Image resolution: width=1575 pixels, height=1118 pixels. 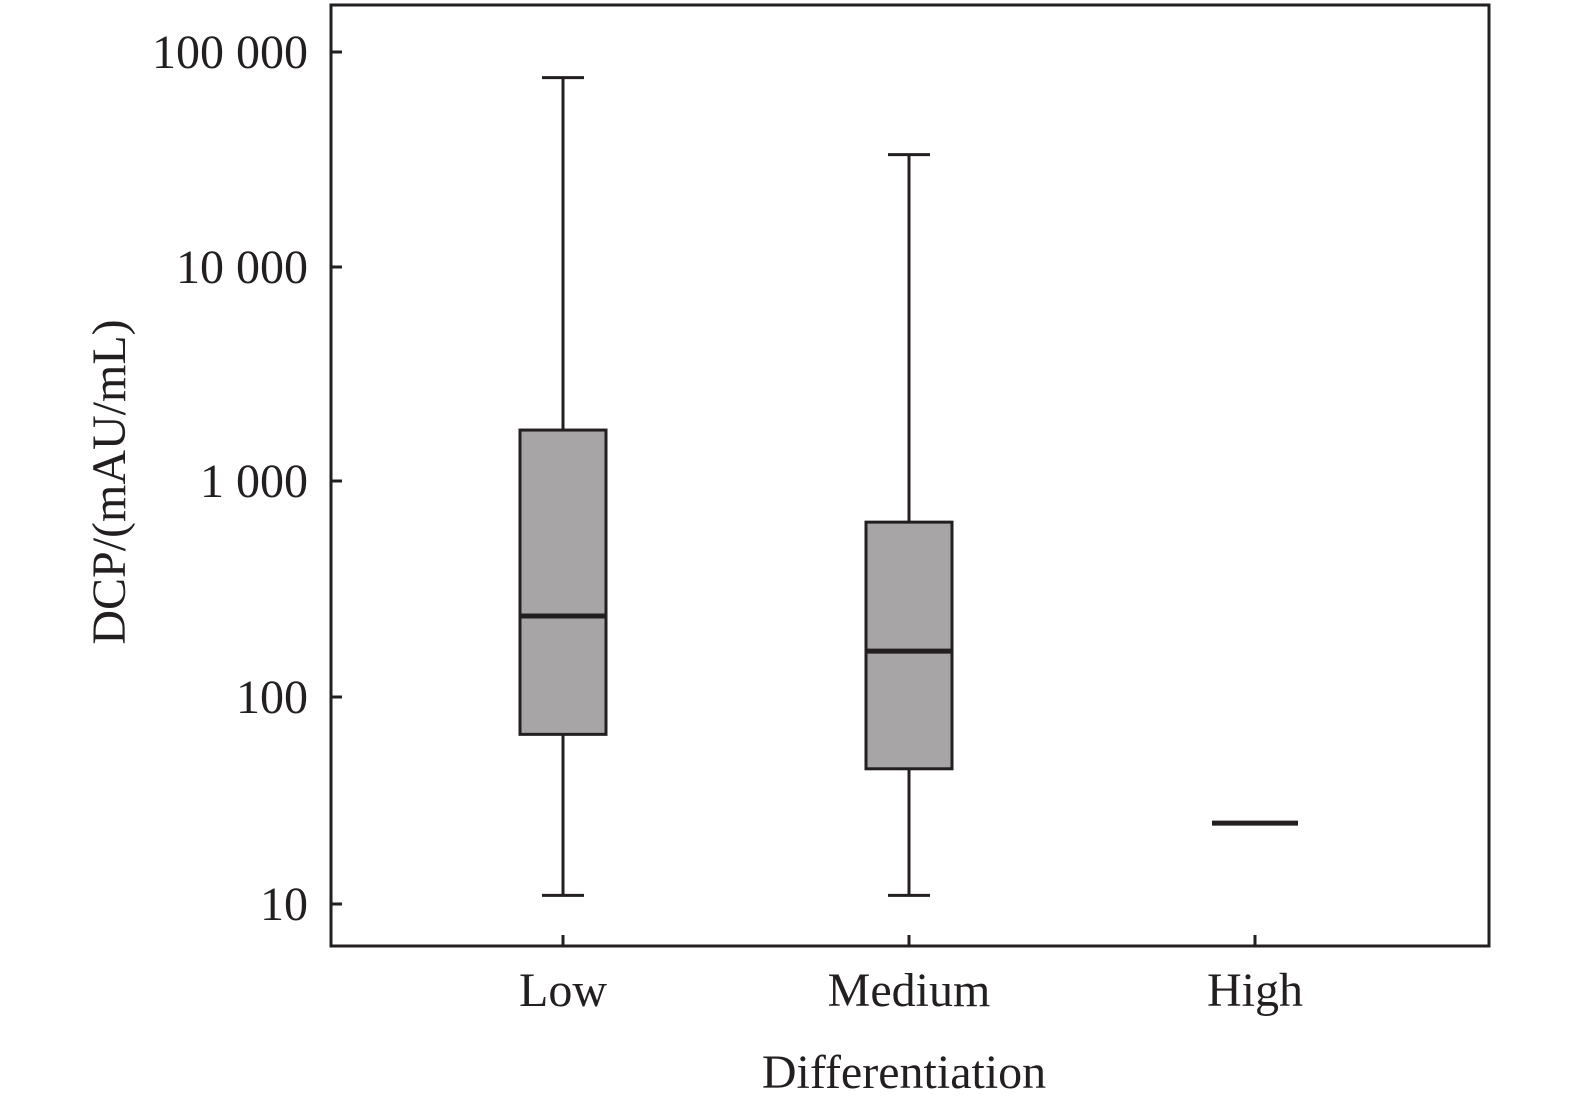 I want to click on y-tick-label: 10 000, so click(x=242, y=267).